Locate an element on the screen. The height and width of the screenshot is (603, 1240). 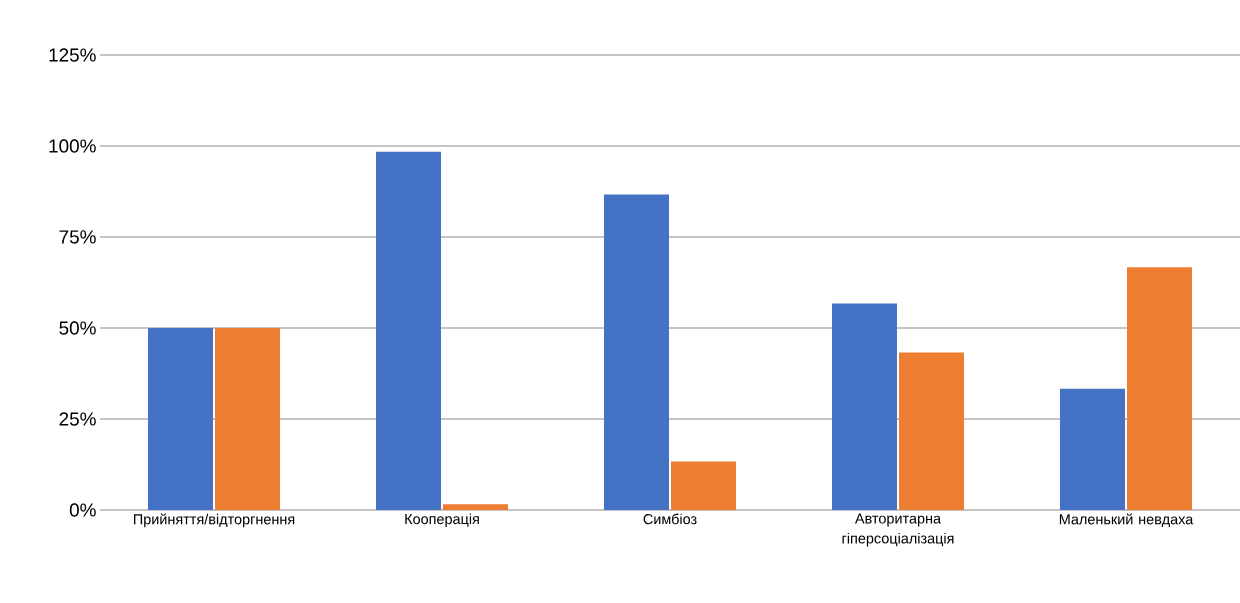
y-tick-label: 50% is located at coordinates (77, 328).